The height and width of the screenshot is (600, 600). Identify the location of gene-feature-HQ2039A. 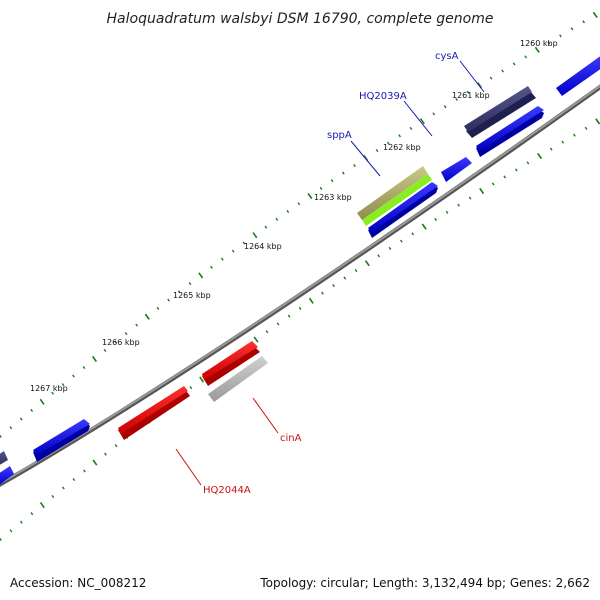
(456, 169).